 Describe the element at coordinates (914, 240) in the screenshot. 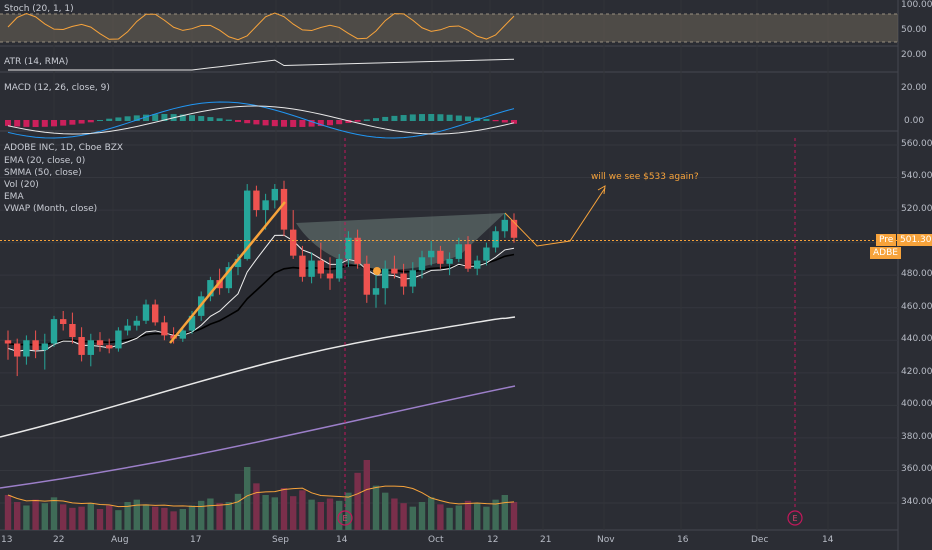

I see `last-price-tag: 501.30` at that location.